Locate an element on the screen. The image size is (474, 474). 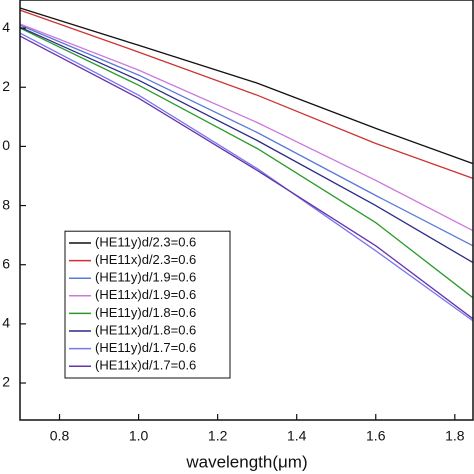
legend-label: (HE11y)d/1.8=0.6 is located at coordinates (145, 312).